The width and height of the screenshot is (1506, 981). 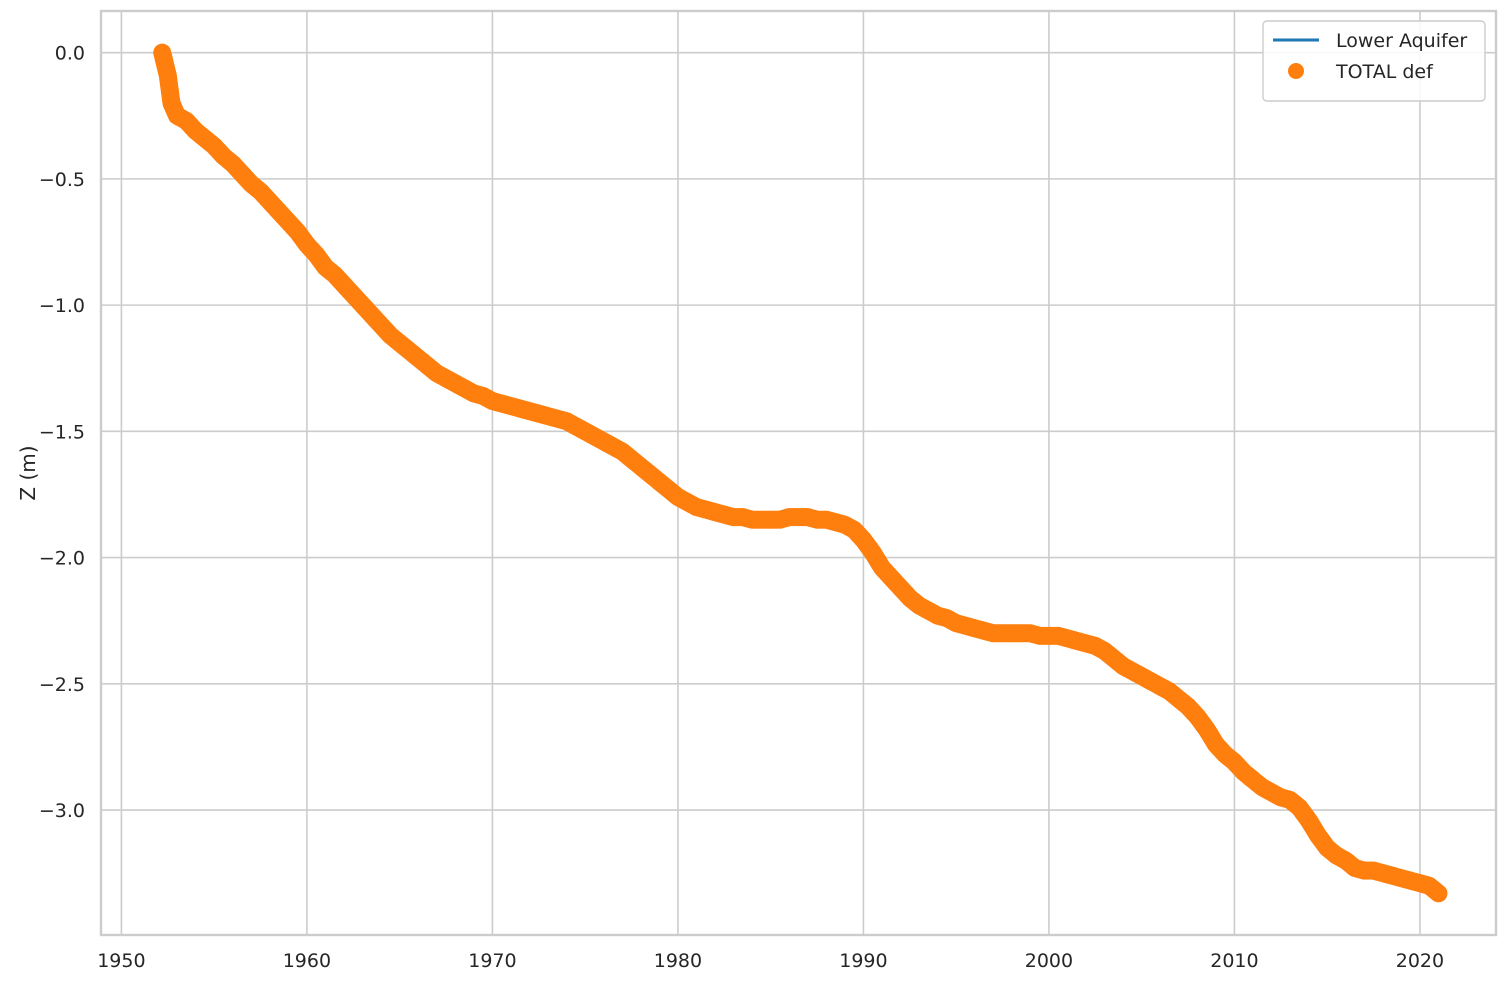 What do you see at coordinates (1234, 961) in the screenshot?
I see `x-tick-label: 2010` at bounding box center [1234, 961].